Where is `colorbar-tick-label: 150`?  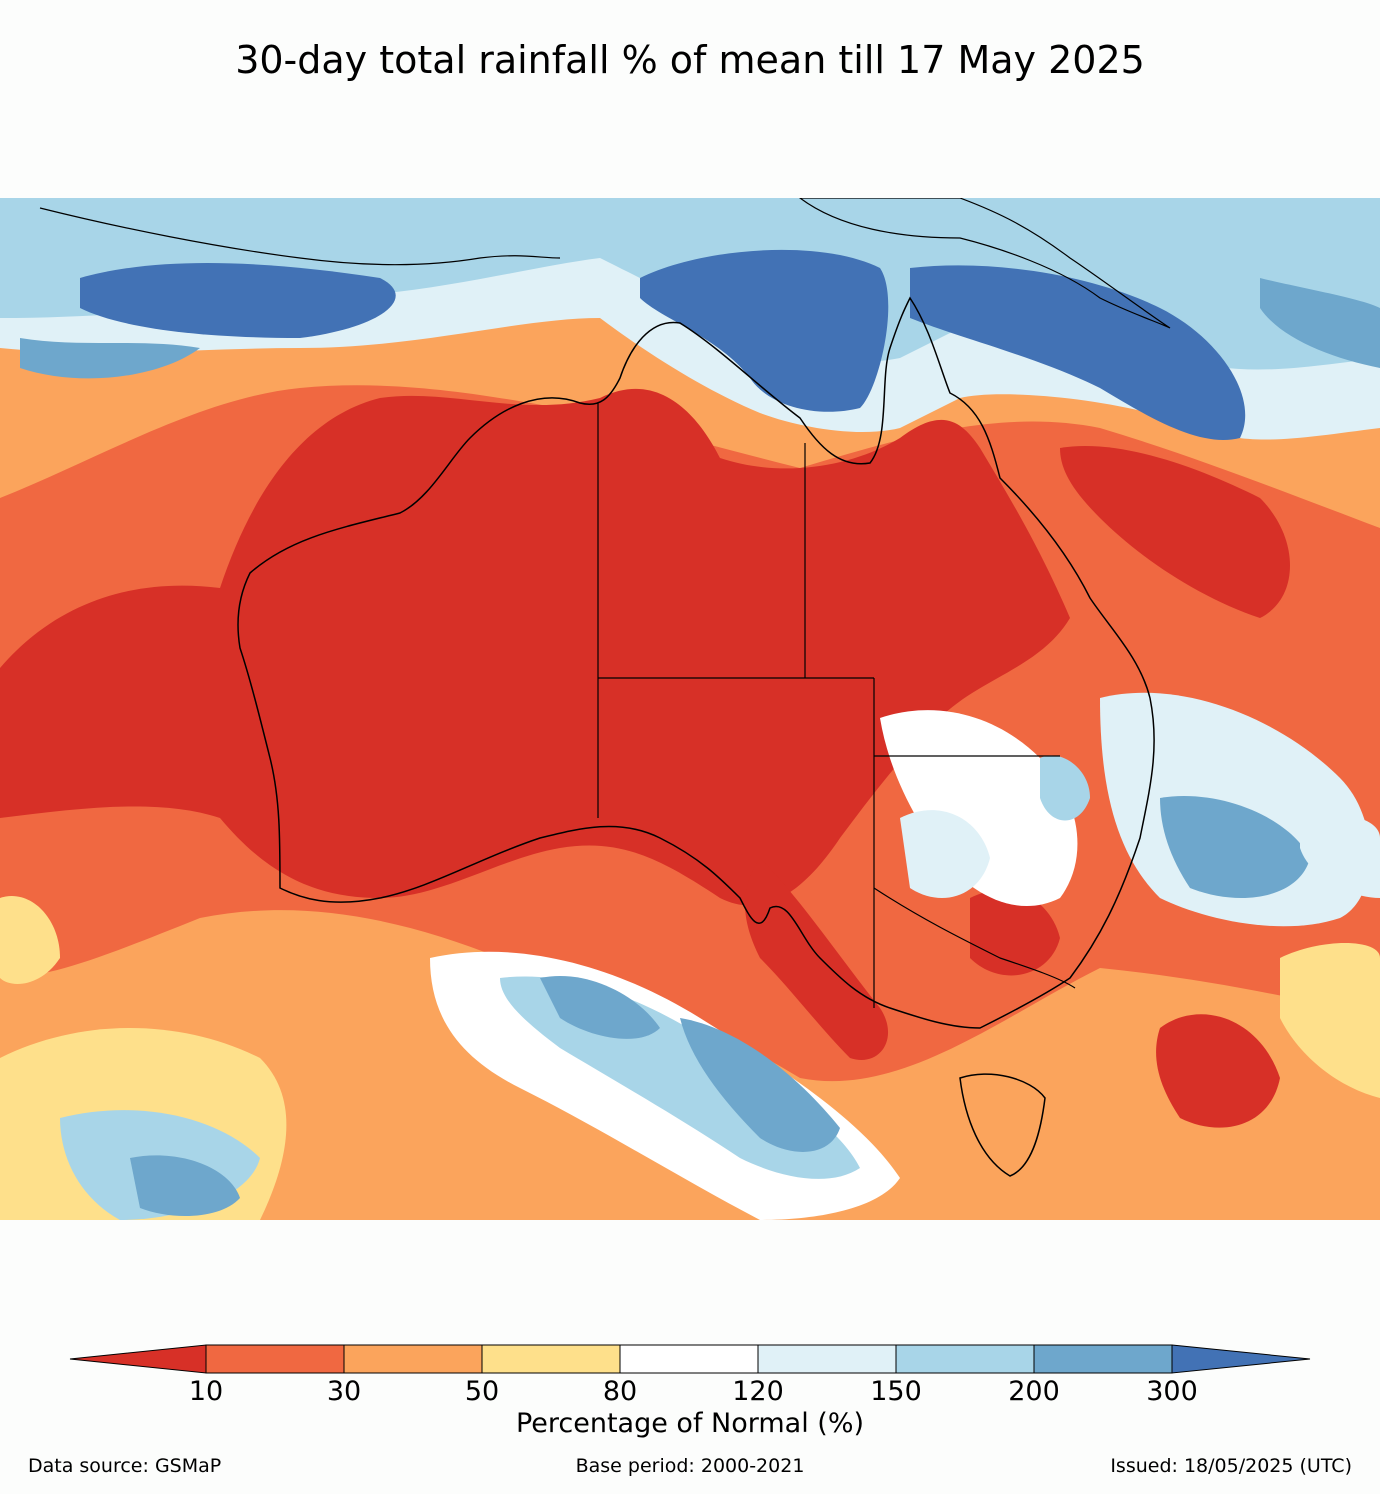 colorbar-tick-label: 150 is located at coordinates (896, 1391).